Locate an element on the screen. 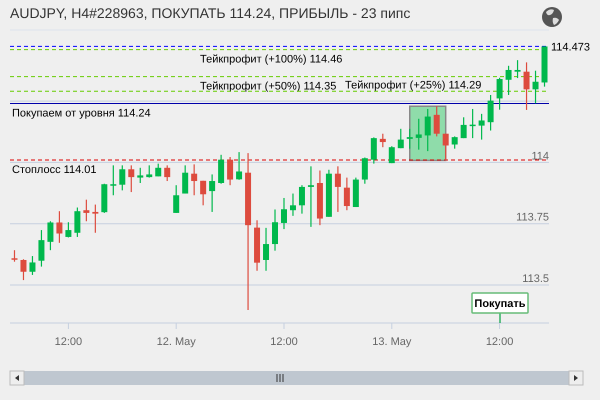  ref-line-label: Покупаем от уровня 114.24 is located at coordinates (81, 114).